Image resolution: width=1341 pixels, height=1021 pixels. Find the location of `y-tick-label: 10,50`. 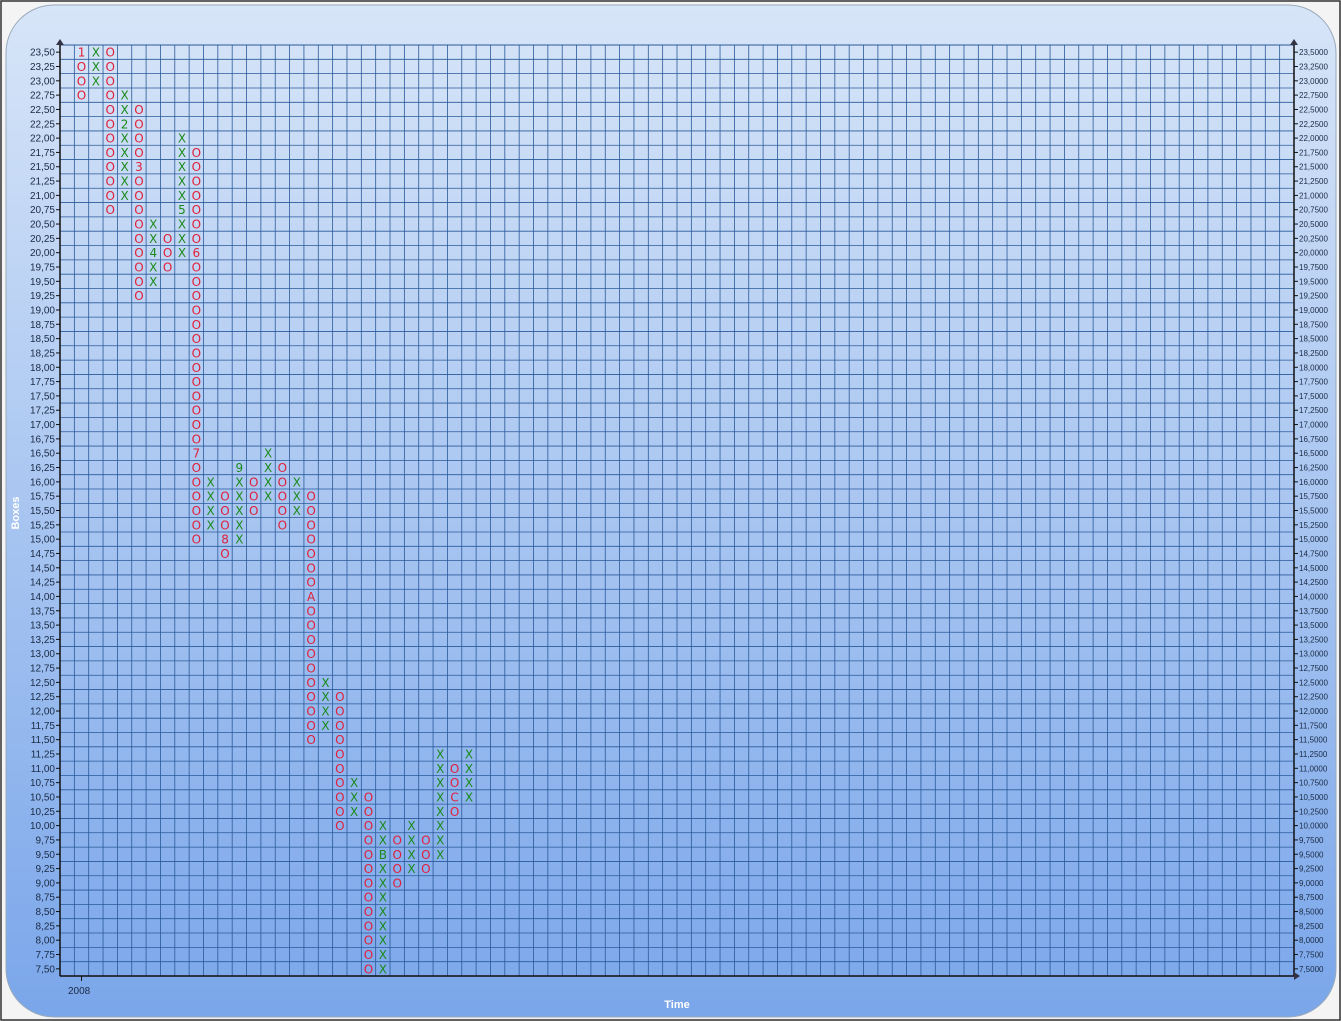

y-tick-label: 10,50 is located at coordinates (42, 797).